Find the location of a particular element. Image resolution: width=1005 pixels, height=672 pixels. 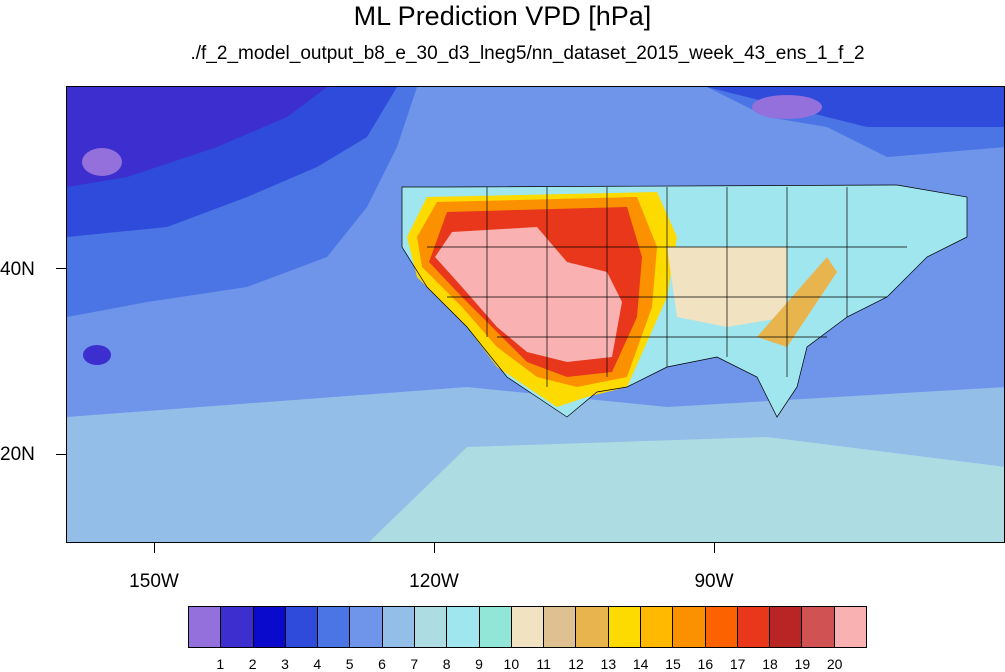

colorbar-tick-label: 10 is located at coordinates (511, 664).